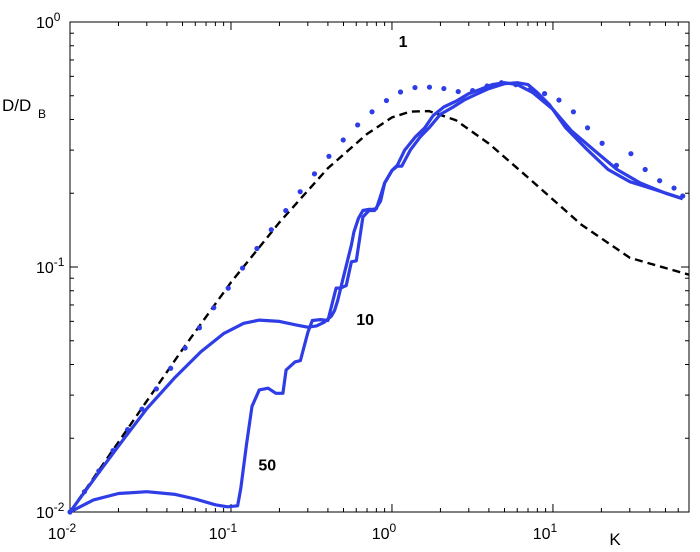  What do you see at coordinates (267, 465) in the screenshot?
I see `curve-annotation: 50` at bounding box center [267, 465].